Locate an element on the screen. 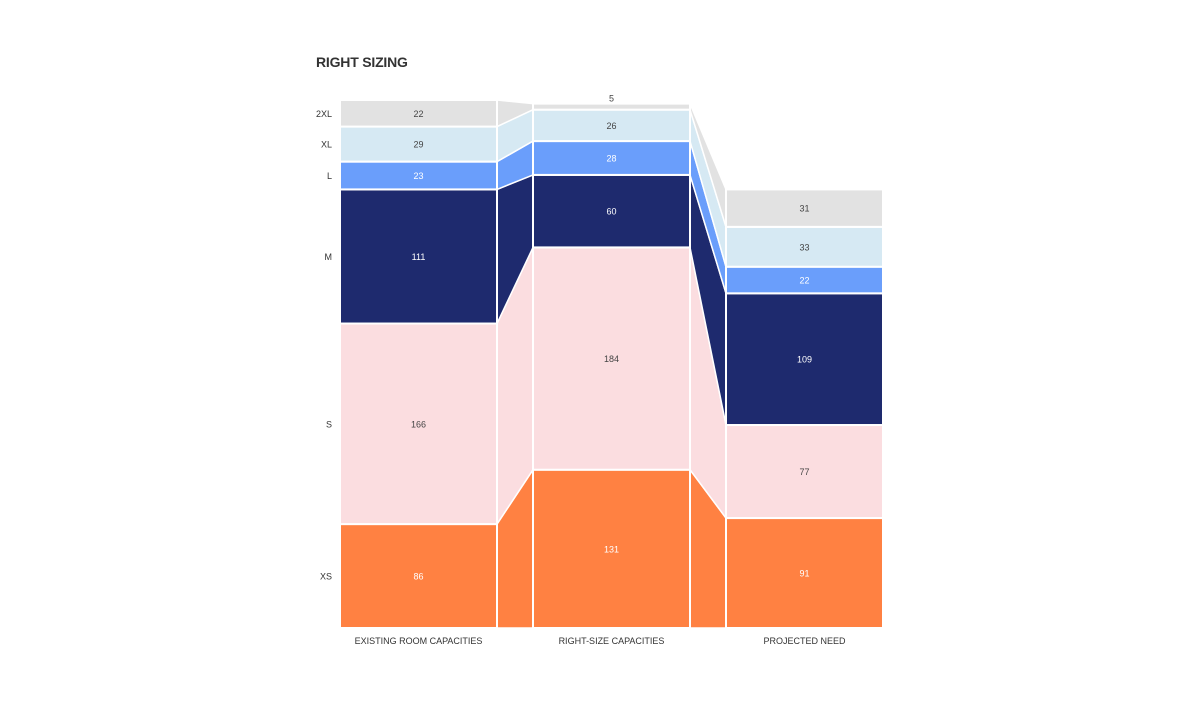 Image resolution: width=1200 pixels, height=719 pixels. data-label: 91 is located at coordinates (804, 574).